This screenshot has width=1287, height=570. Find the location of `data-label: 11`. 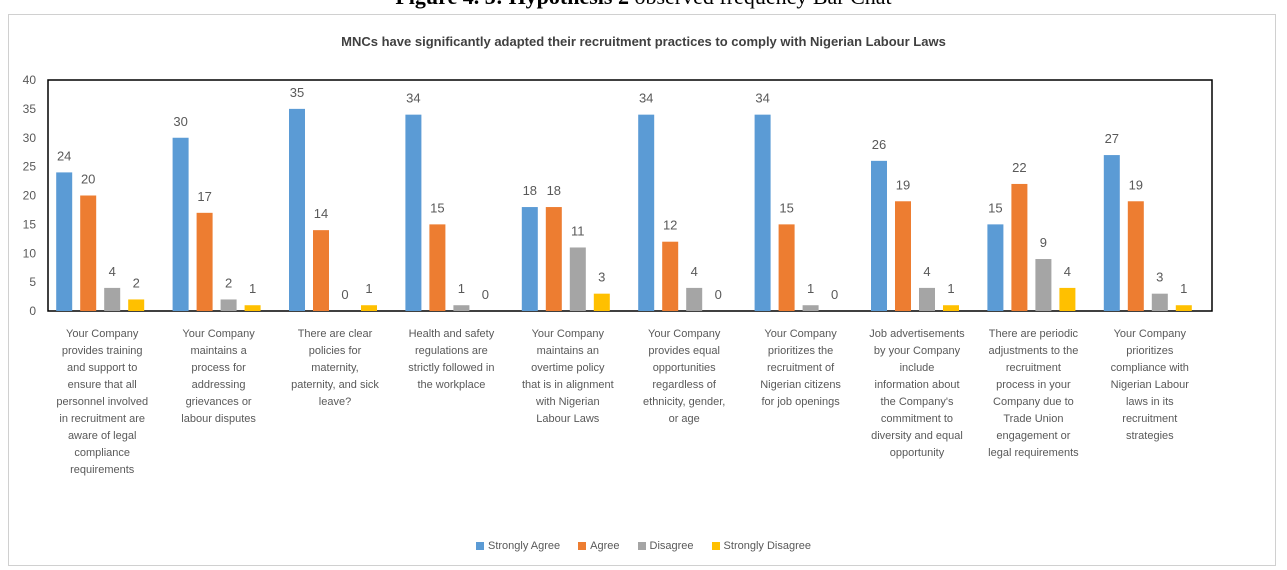

data-label: 11 is located at coordinates (578, 230).